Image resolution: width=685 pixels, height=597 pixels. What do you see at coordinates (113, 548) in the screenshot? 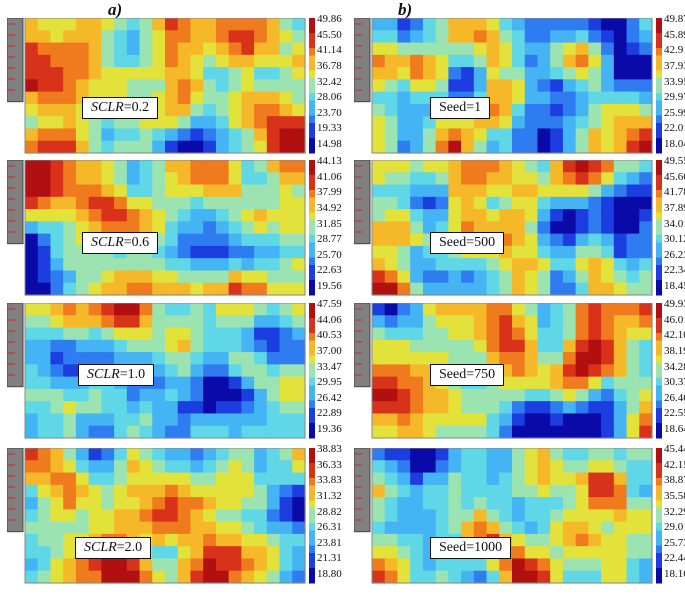
I see `panel-parameter-label: SCLR=2.0` at bounding box center [113, 548].